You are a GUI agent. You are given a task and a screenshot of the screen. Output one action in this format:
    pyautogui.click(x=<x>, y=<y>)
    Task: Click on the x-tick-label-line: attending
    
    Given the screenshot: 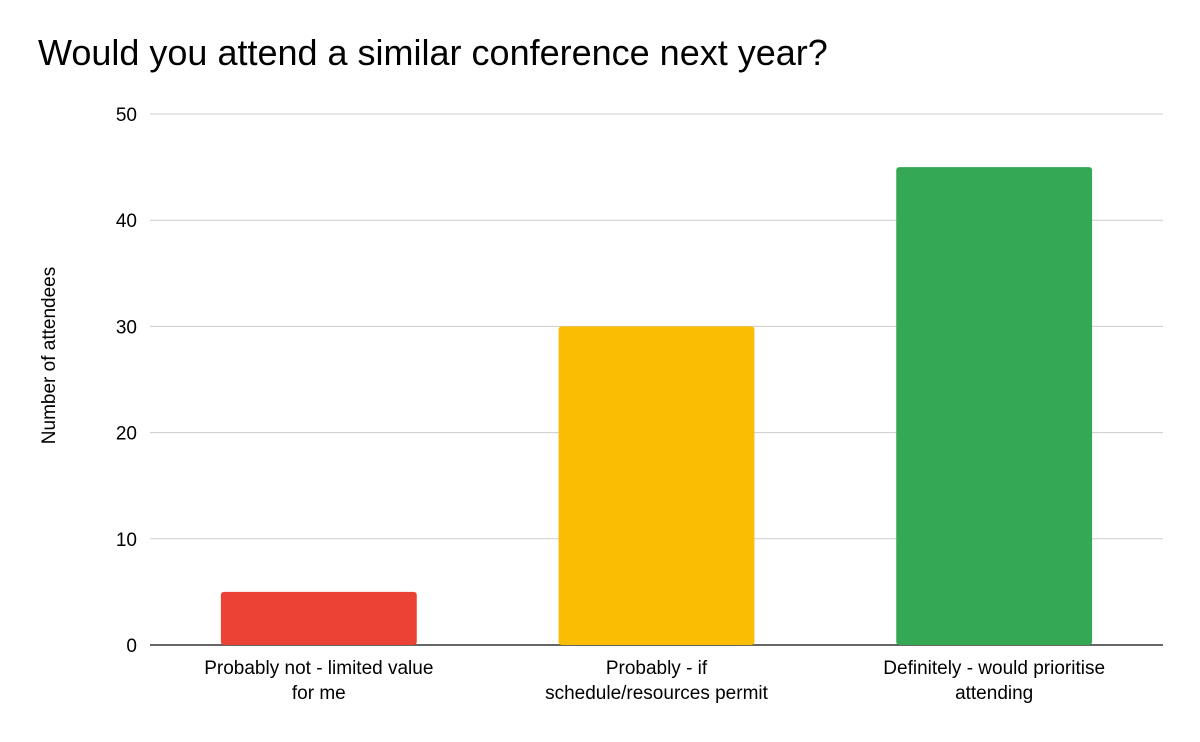 What is the action you would take?
    pyautogui.click(x=994, y=693)
    